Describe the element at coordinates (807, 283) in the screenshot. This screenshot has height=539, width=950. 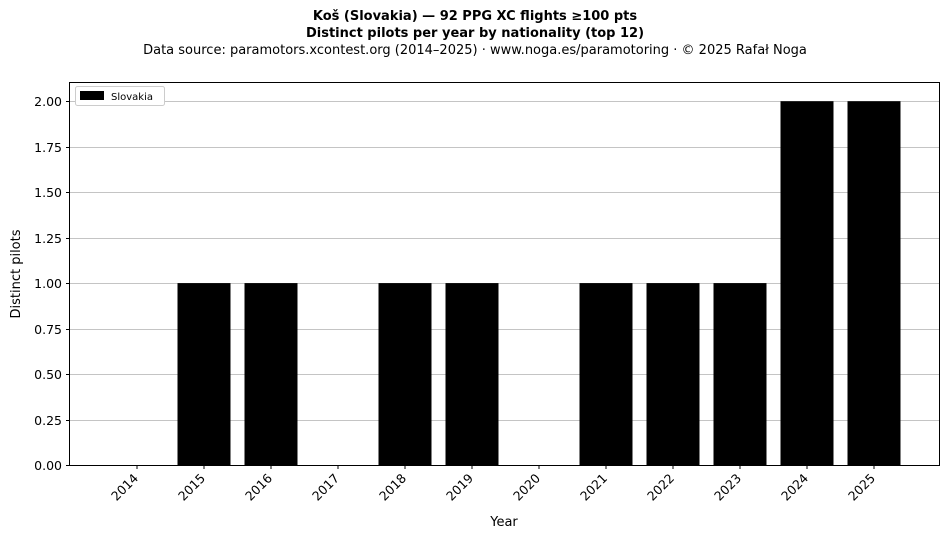
I see `bar-2024` at that location.